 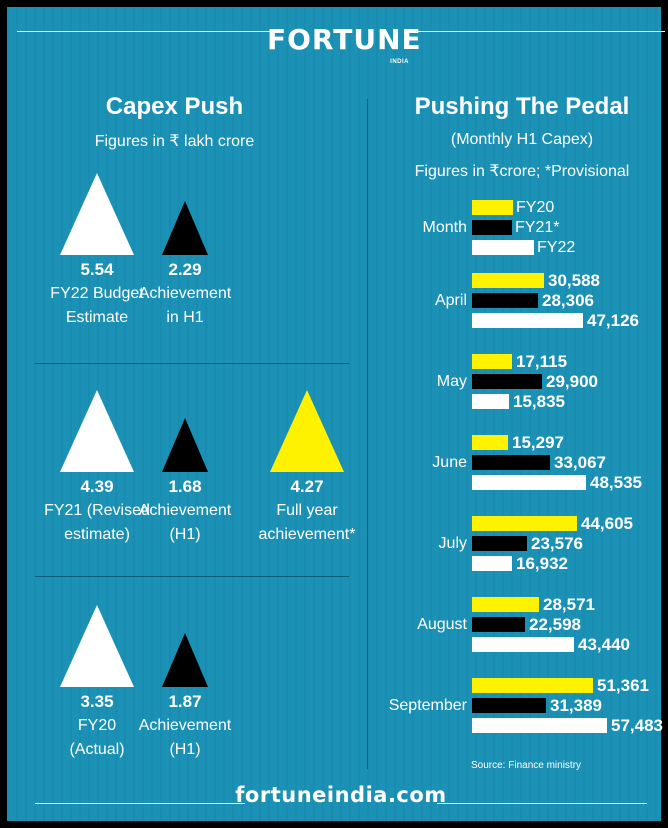 What do you see at coordinates (537, 227) in the screenshot?
I see `legend-series-name: FY21*` at bounding box center [537, 227].